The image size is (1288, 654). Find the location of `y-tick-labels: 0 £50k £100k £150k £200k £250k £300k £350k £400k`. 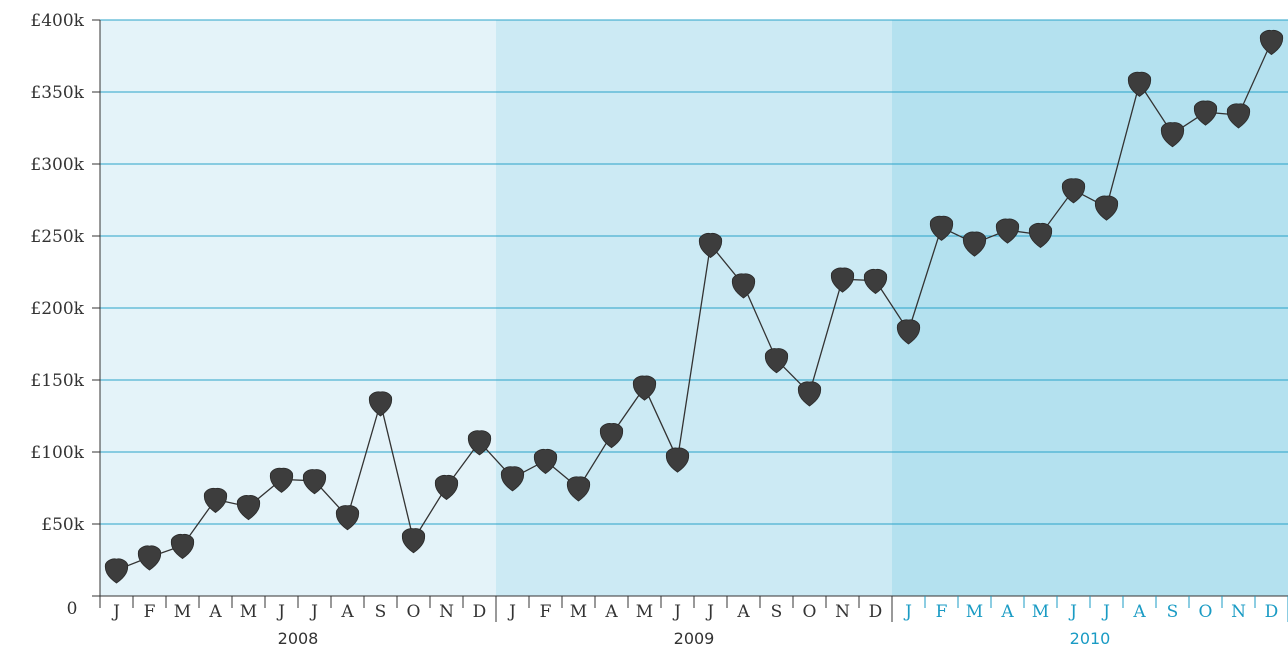

y-tick-labels: 0 £50k £100k £150k £200k £250k £300k £350k £400k is located at coordinates (57, 315).